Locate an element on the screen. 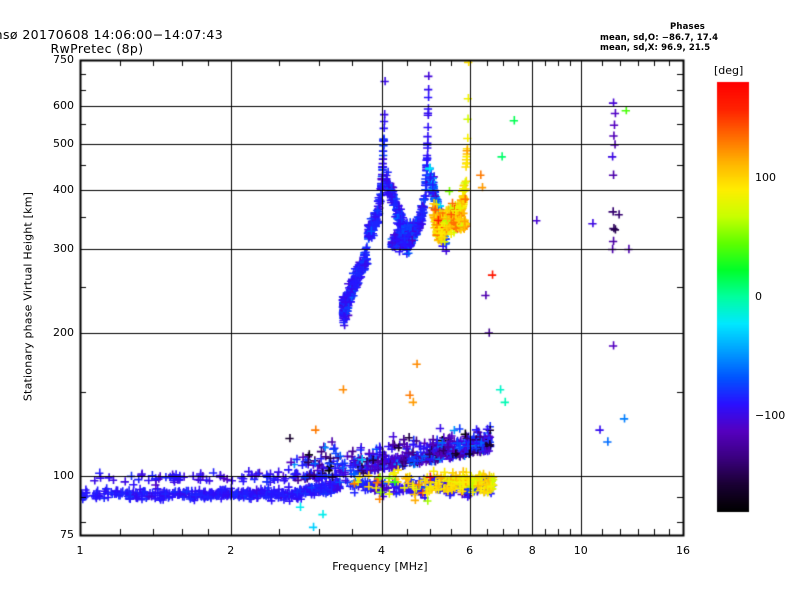  x-tick-label: 6 is located at coordinates (470, 550).